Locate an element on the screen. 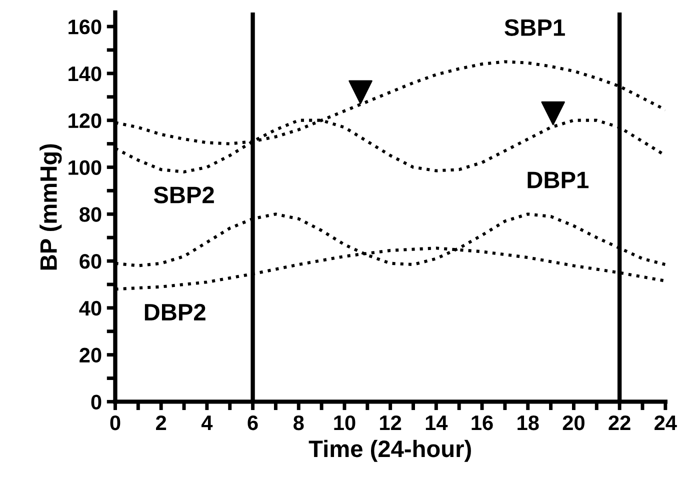  series-label: SBP2 is located at coordinates (184, 195).